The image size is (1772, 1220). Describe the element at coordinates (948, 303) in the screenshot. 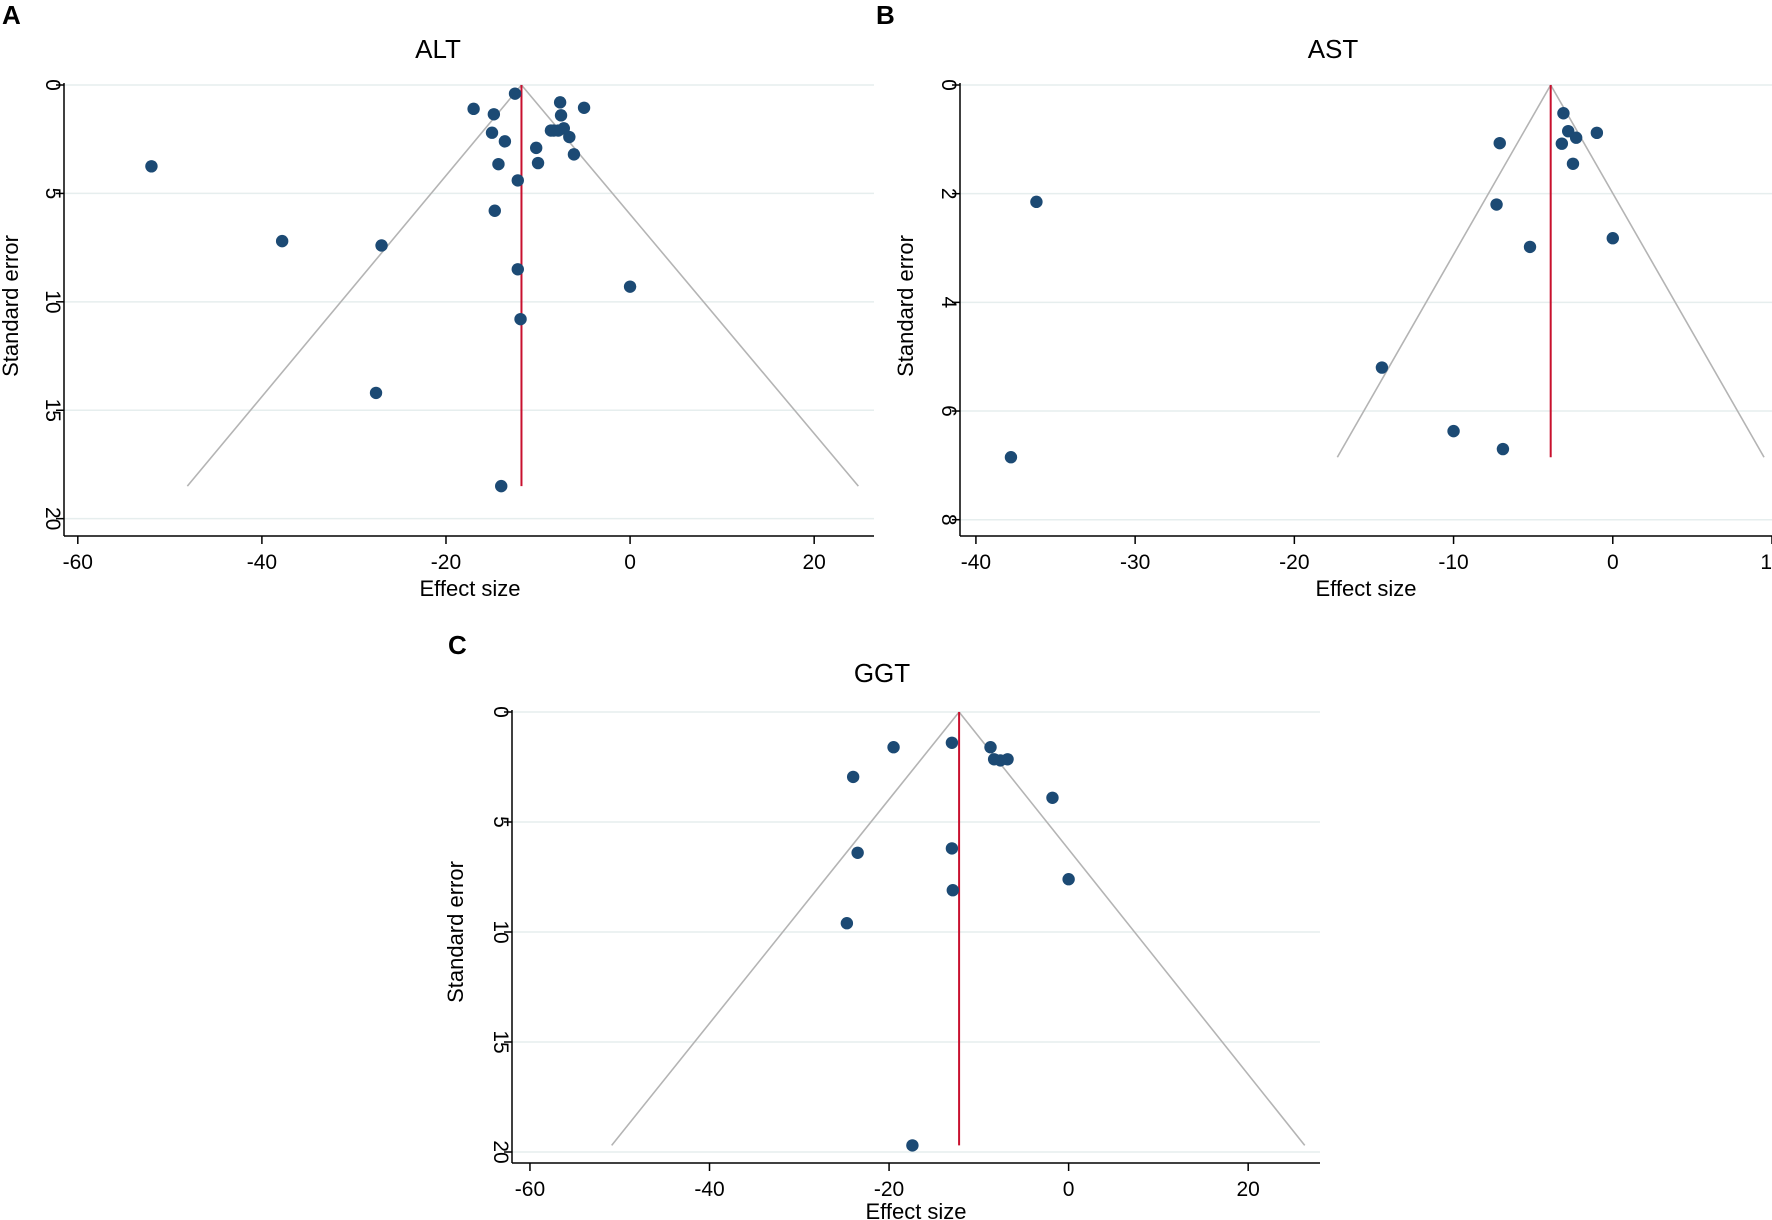

I see `y-tick-label: 4` at that location.